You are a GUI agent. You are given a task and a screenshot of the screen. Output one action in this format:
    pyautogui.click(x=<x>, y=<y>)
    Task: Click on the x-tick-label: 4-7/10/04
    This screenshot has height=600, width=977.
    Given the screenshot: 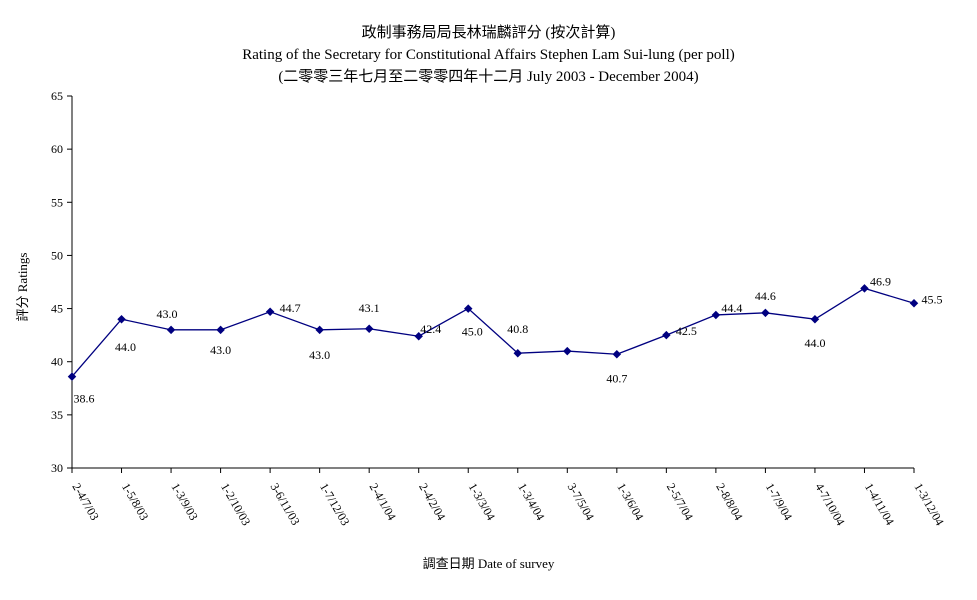 What is the action you would take?
    pyautogui.click(x=829, y=504)
    